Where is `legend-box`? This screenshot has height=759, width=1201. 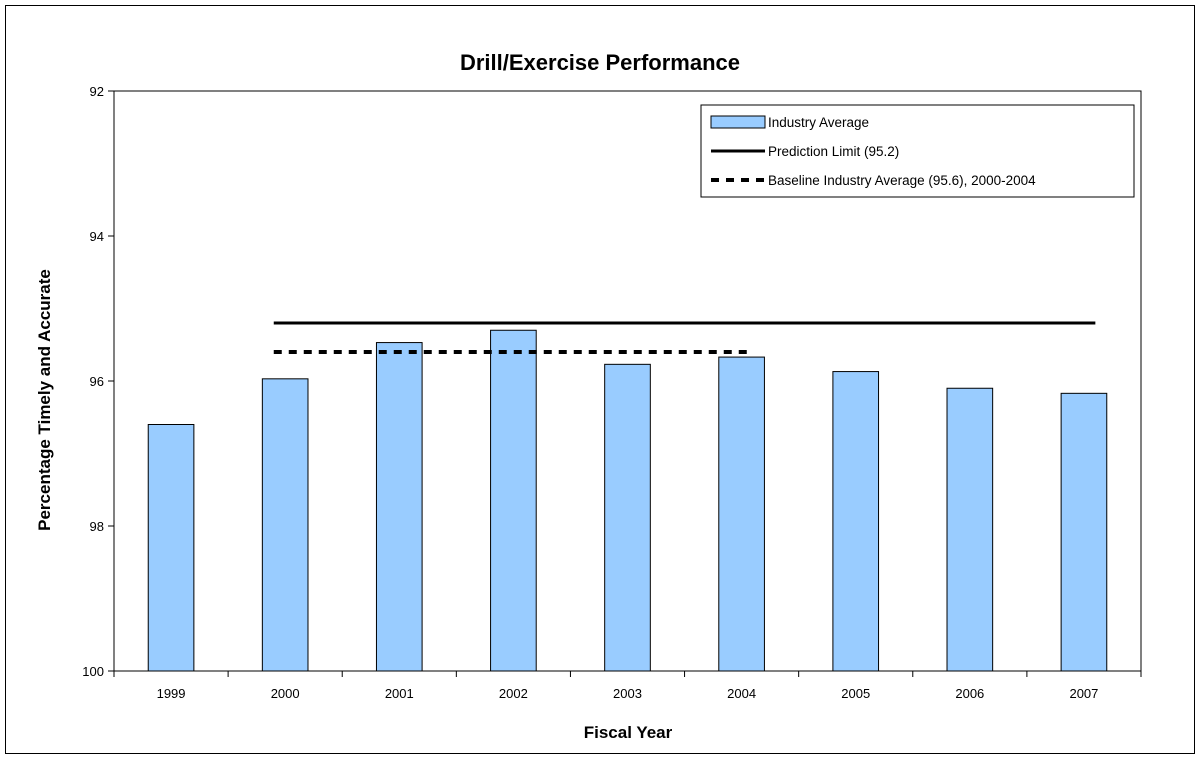 legend-box is located at coordinates (917, 151).